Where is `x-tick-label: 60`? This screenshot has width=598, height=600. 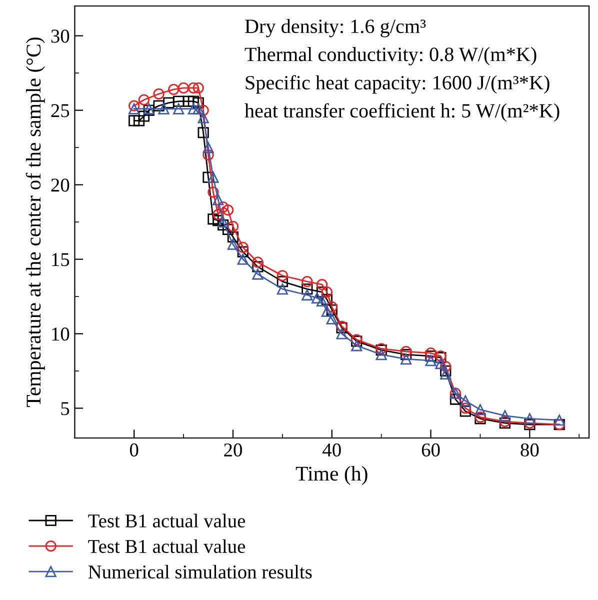 x-tick-label: 60 is located at coordinates (431, 450).